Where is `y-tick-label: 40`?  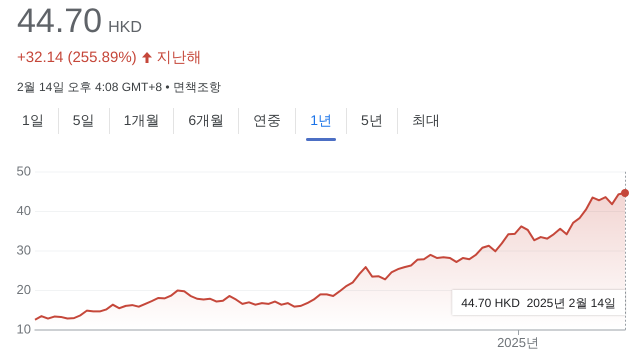
y-tick-label: 40 is located at coordinates (23, 210).